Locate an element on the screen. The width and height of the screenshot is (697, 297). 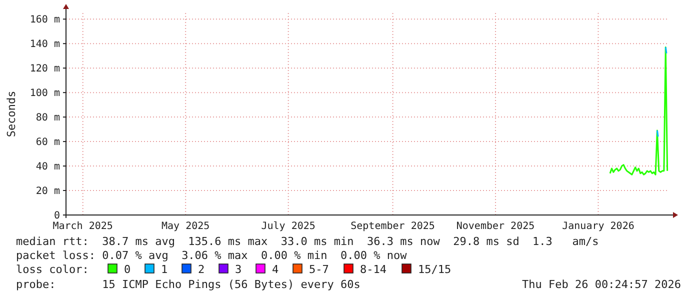
y-axis-title: Seconds is located at coordinates (11, 114).